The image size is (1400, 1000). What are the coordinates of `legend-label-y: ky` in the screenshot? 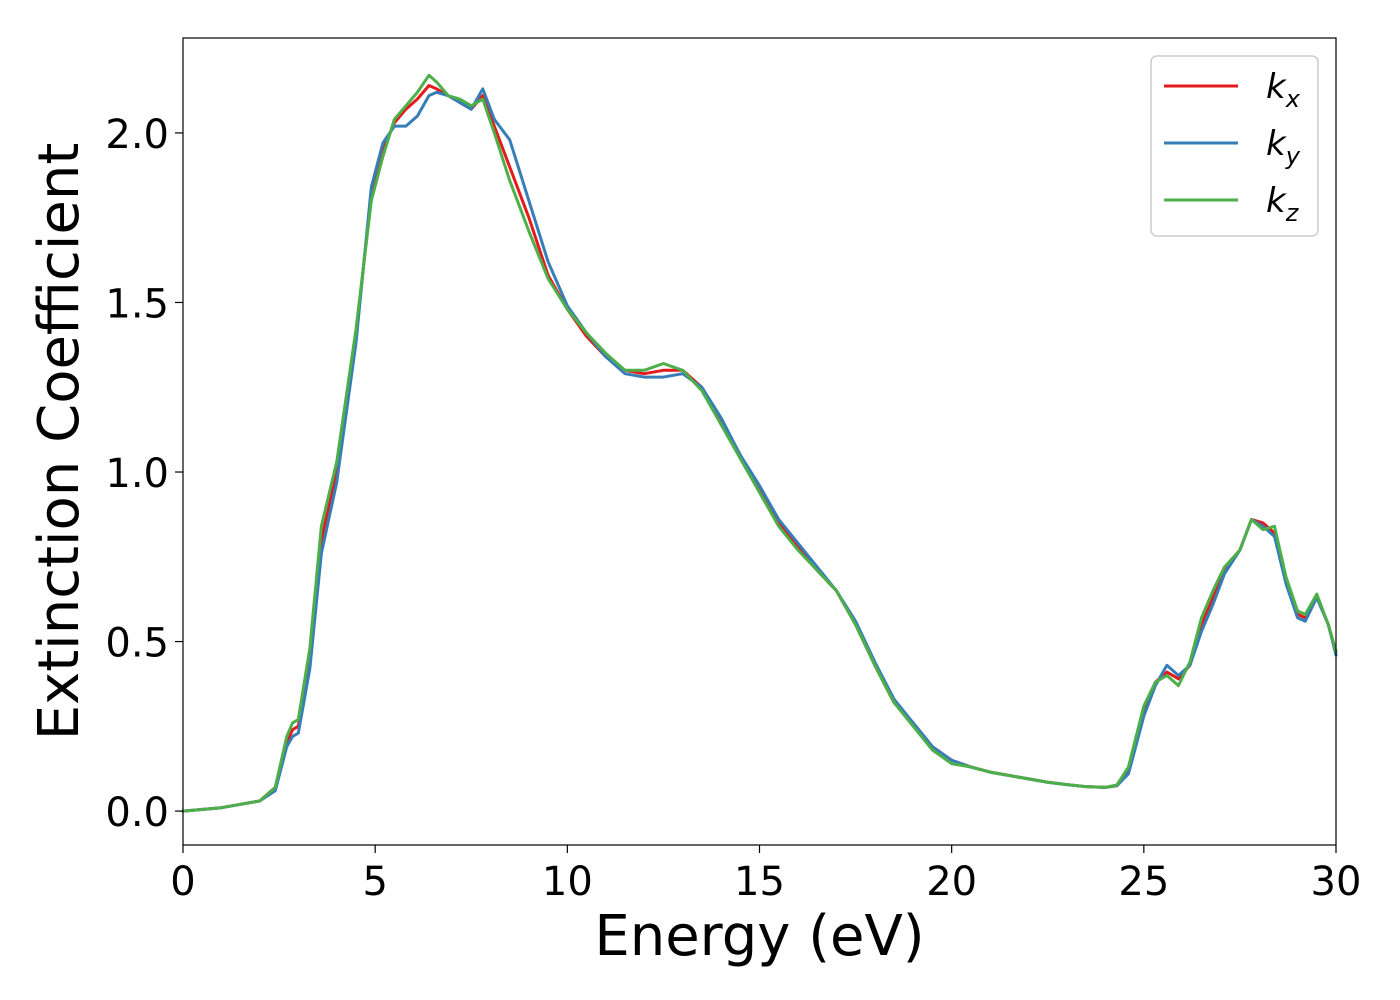 It's located at (1283, 147).